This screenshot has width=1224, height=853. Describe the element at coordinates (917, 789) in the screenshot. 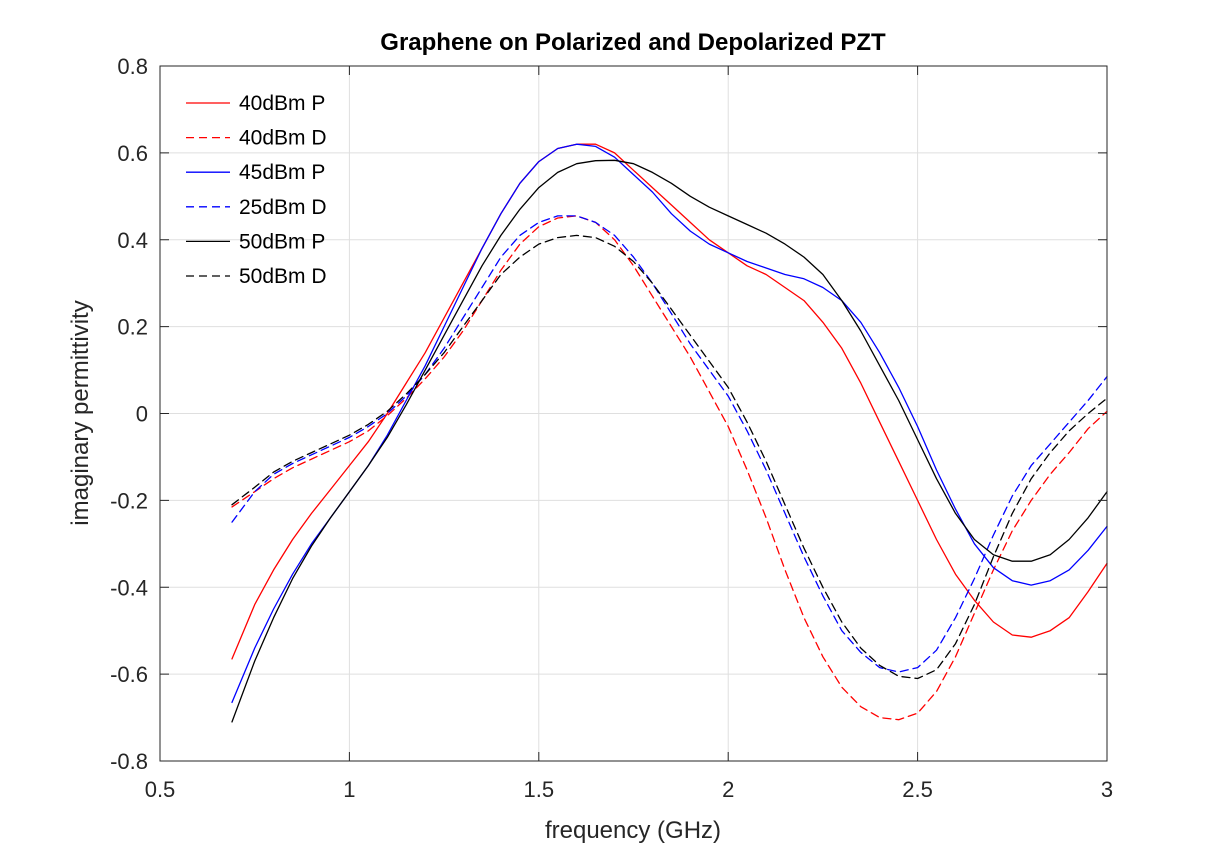

I see `x-tick-label: 2.5` at that location.